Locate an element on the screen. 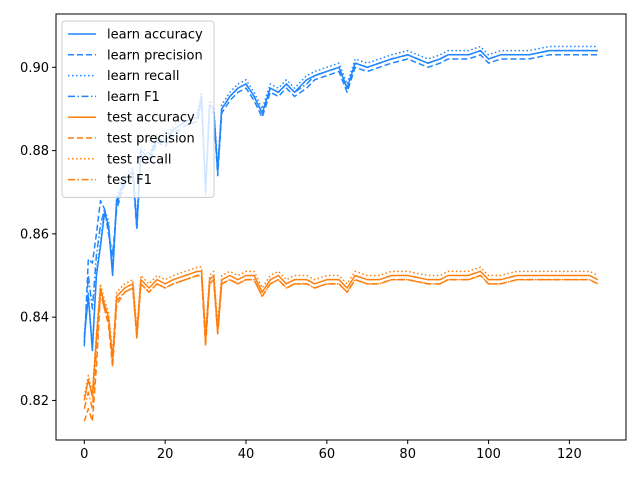 The width and height of the screenshot is (640, 480). y-tick-label: 0.84 is located at coordinates (34, 318).